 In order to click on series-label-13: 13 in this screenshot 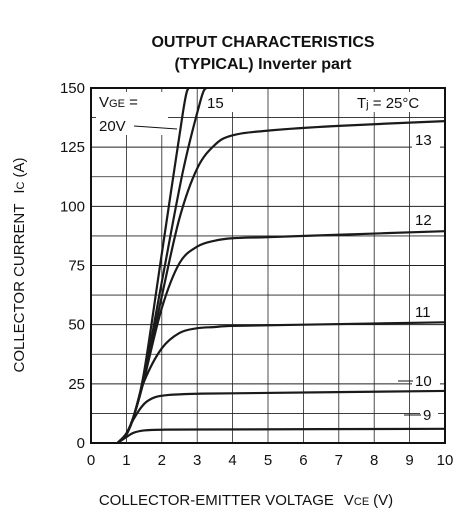, I will do `click(423, 140)`.